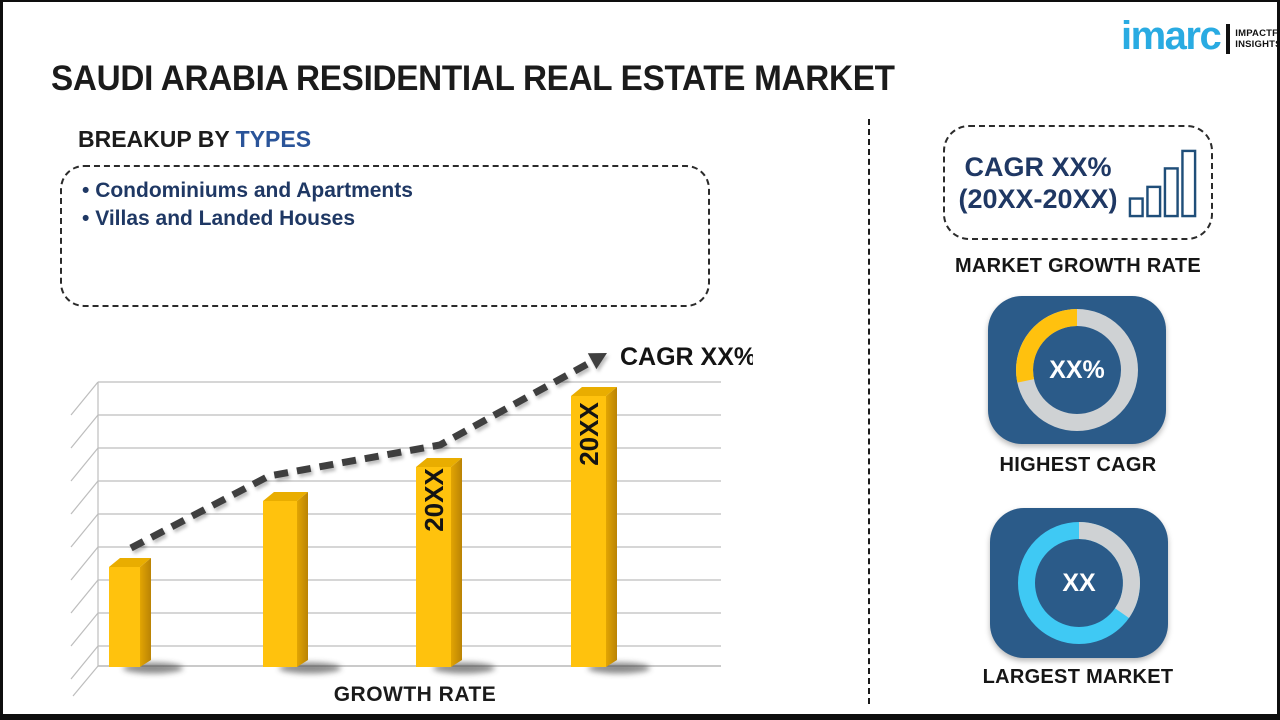  I want to click on logo-tagline: IMPACTFUL INSIGHTS, so click(1257, 39).